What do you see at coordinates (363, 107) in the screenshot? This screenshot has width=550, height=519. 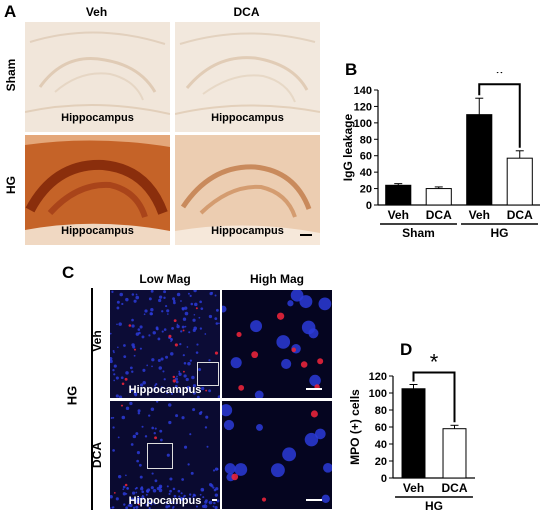 I see `y-tick-label: 120` at bounding box center [363, 107].